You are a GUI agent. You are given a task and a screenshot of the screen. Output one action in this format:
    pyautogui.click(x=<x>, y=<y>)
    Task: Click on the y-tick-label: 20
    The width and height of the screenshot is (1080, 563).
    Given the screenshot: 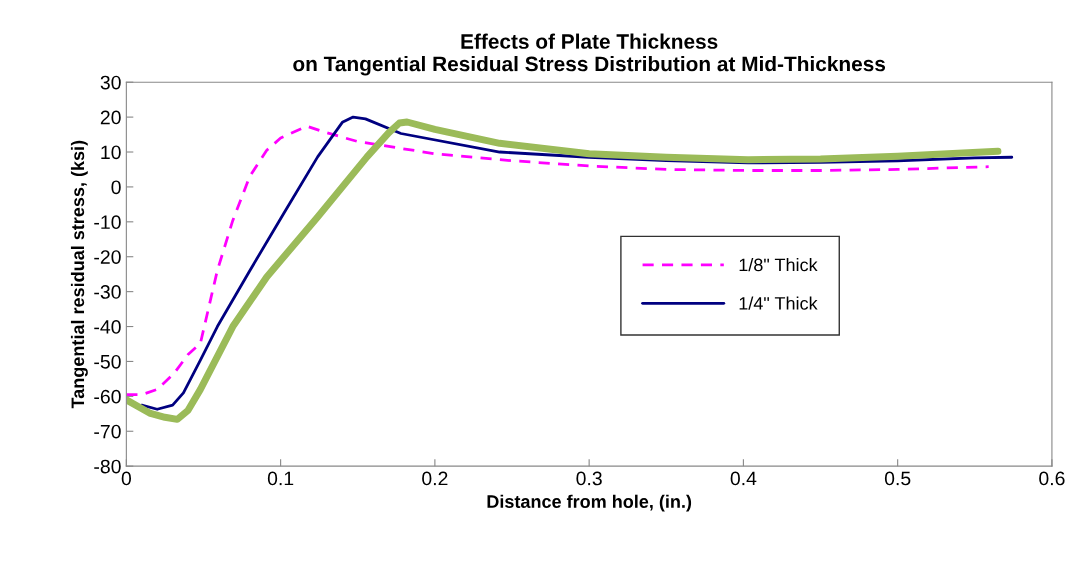 What is the action you would take?
    pyautogui.click(x=110, y=117)
    